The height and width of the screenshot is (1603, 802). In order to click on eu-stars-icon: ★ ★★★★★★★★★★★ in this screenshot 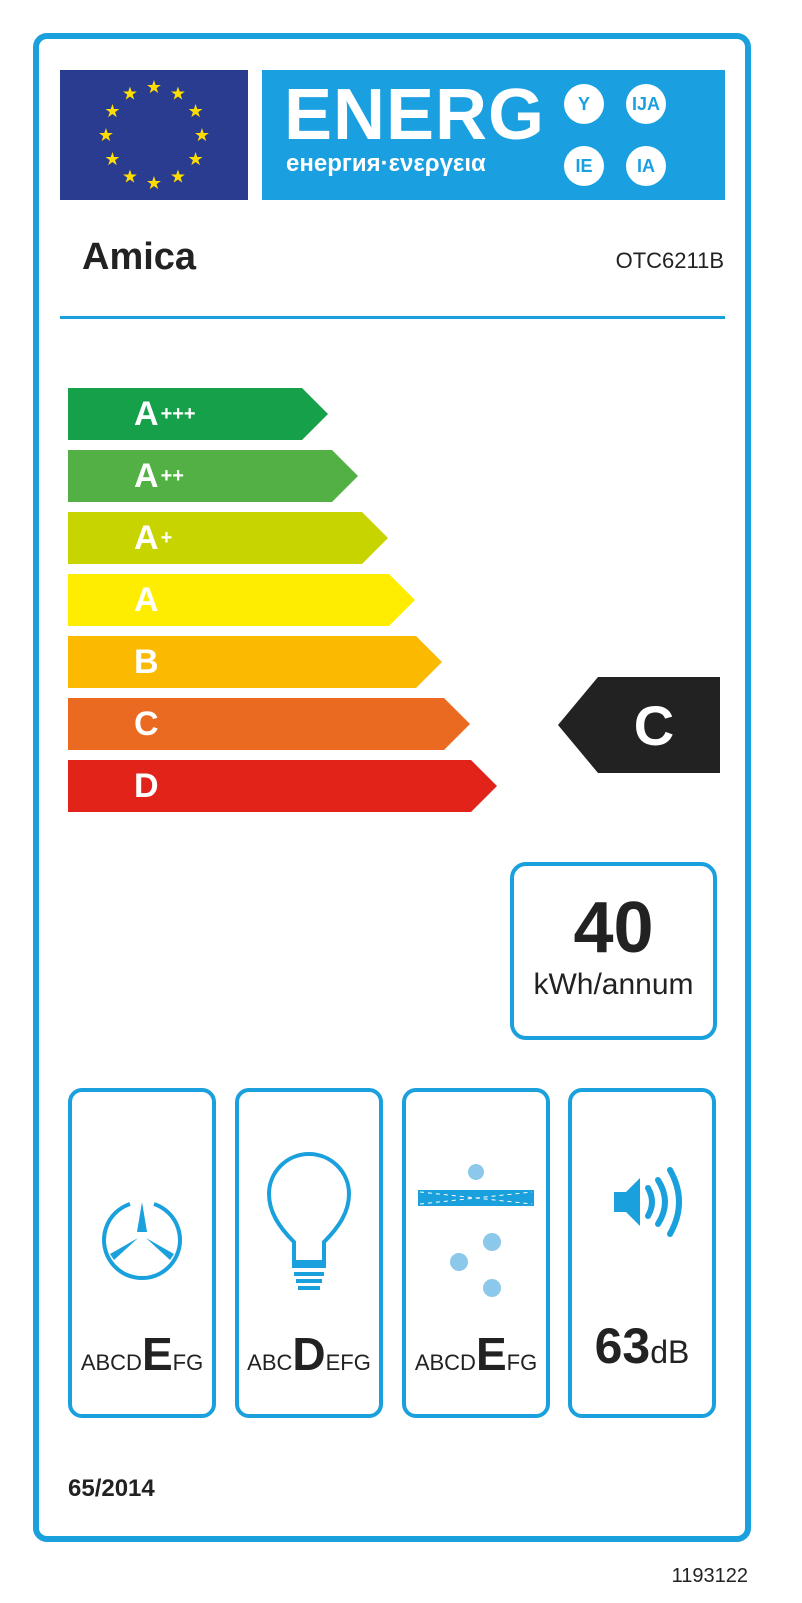, I will do `click(154, 135)`.